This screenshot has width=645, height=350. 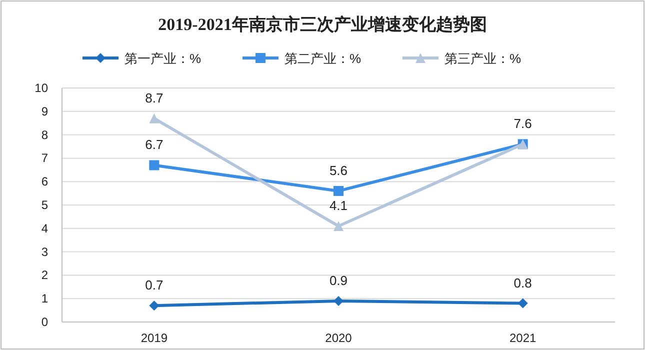 I want to click on data-label: 7.6, so click(x=523, y=124).